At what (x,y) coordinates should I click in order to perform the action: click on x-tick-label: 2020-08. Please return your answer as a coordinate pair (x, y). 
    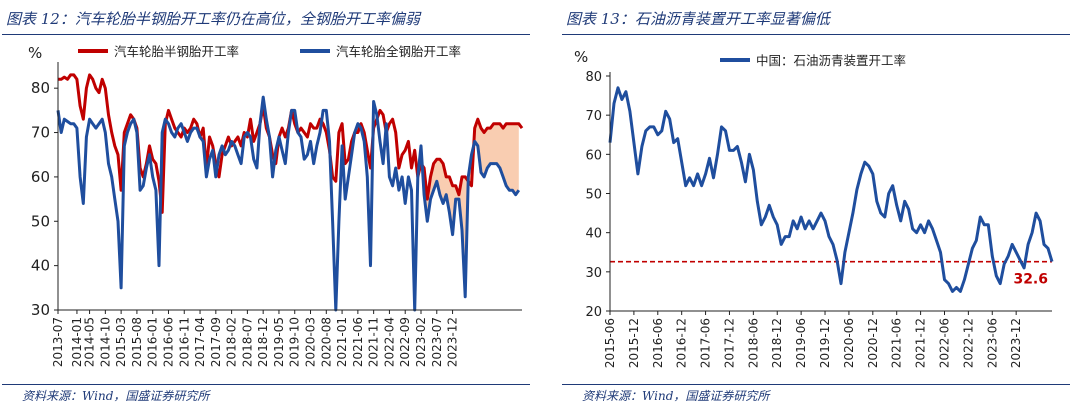
    Looking at the image, I should click on (326, 342).